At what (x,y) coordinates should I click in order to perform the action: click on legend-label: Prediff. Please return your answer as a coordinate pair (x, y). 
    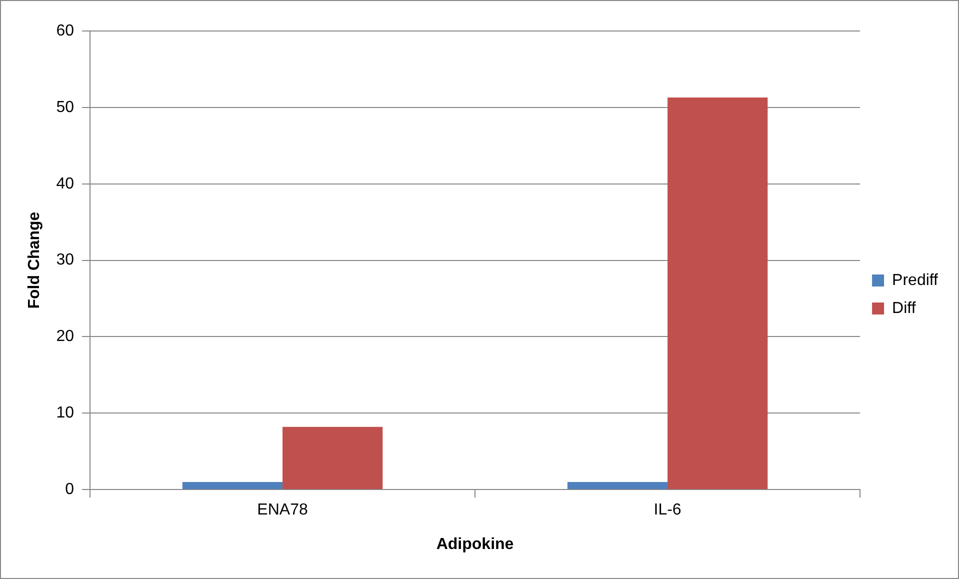
    Looking at the image, I should click on (915, 280).